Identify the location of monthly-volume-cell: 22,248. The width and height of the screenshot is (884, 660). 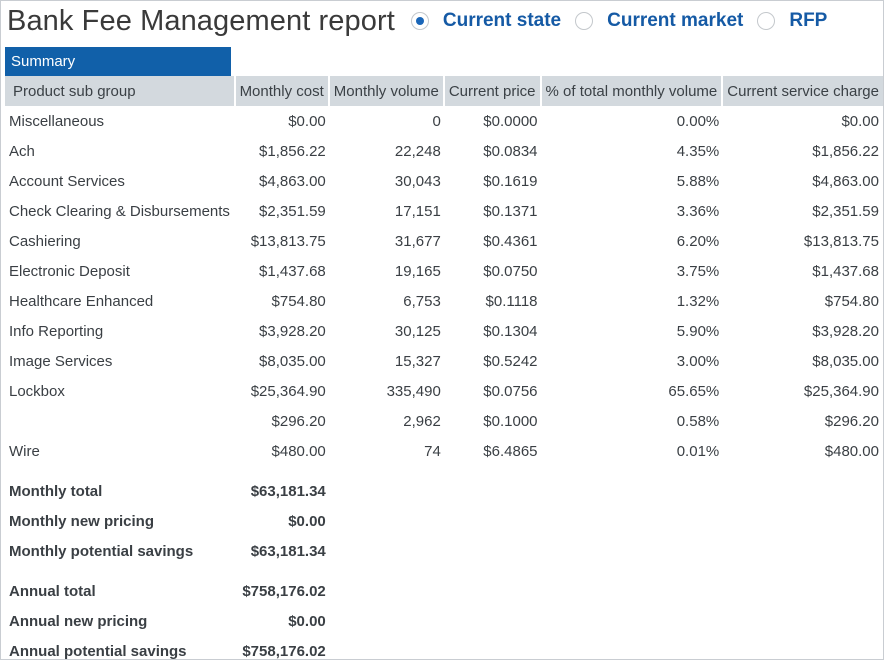
(417, 151).